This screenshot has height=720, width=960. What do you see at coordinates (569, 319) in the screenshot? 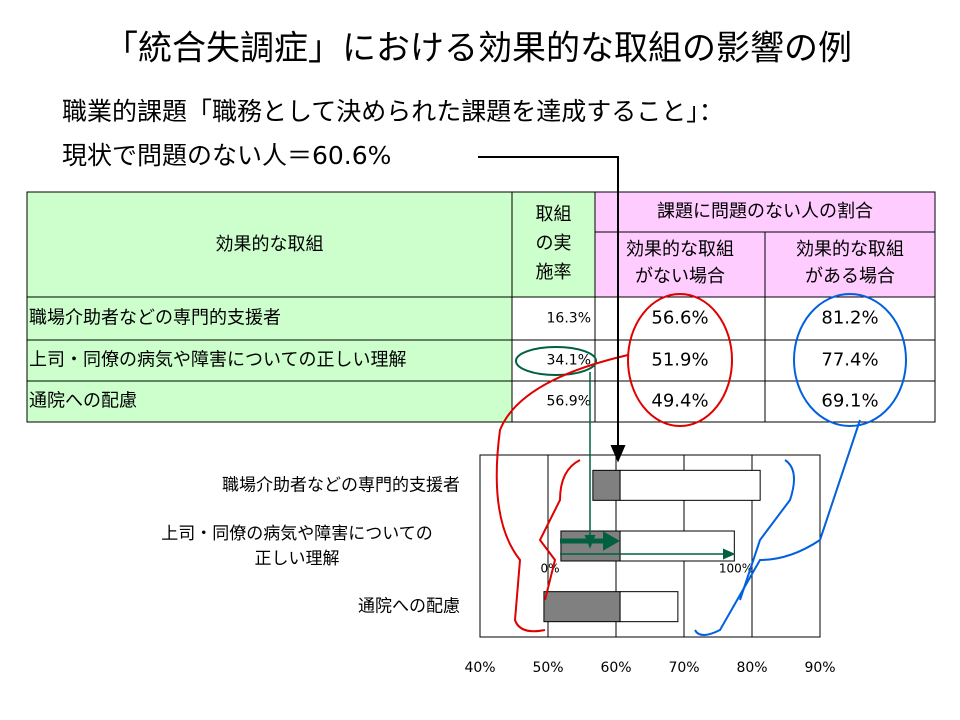
I see `table-cell-text: 16.3%` at bounding box center [569, 319].